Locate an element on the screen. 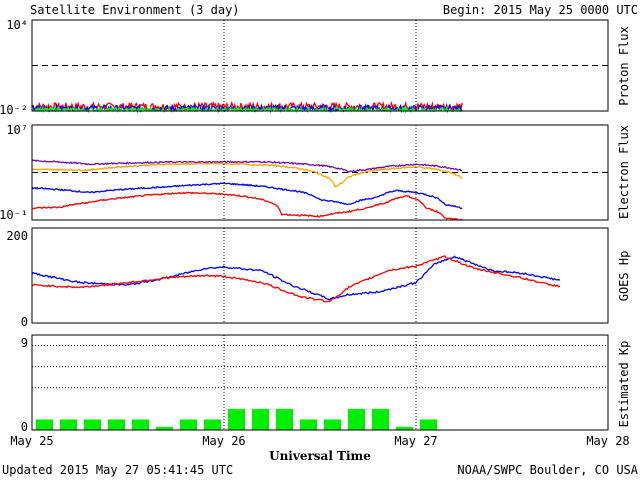 This screenshot has width=640, height=480. electron-ytick-top: 10⁷ is located at coordinates (17, 130).